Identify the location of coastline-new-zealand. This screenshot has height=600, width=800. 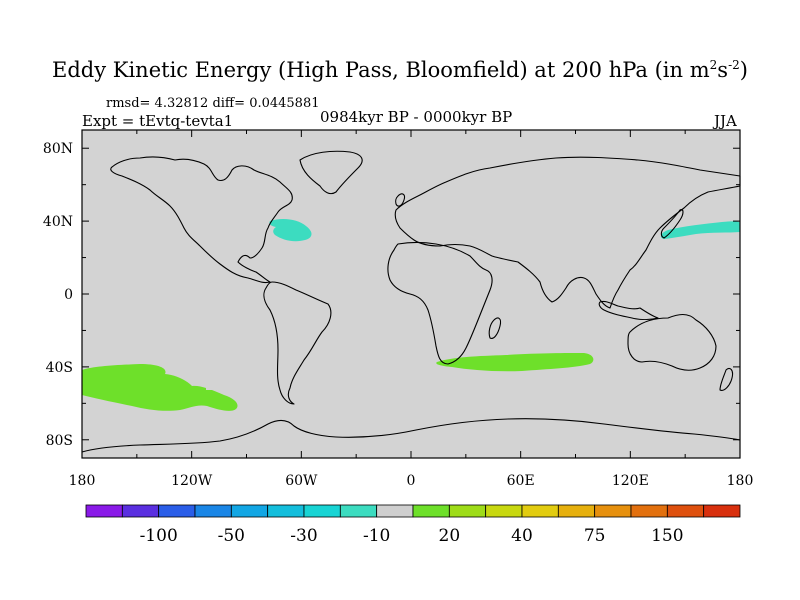
(726, 379).